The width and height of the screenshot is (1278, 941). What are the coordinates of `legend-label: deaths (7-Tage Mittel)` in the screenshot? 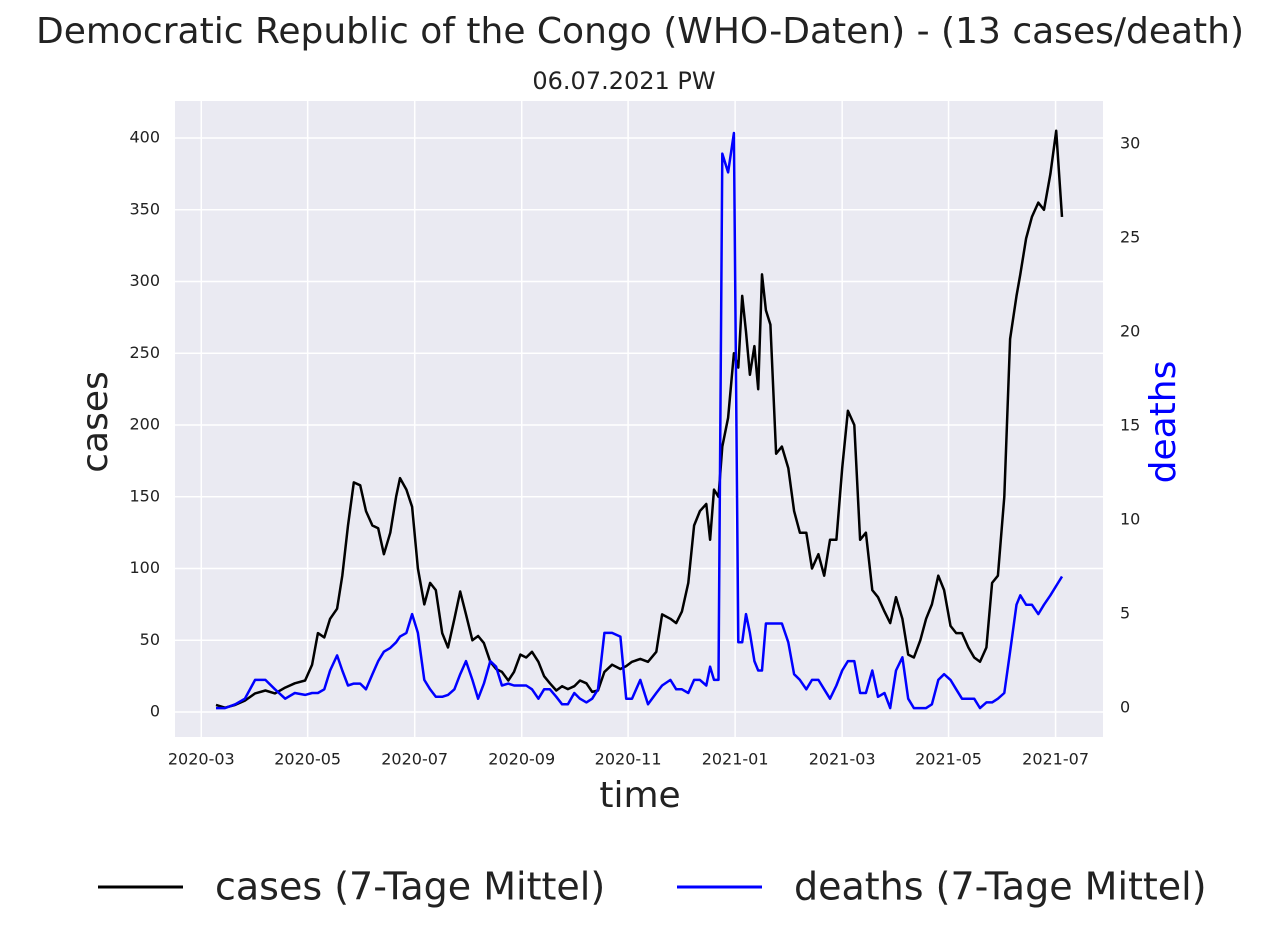 It's located at (1000, 887).